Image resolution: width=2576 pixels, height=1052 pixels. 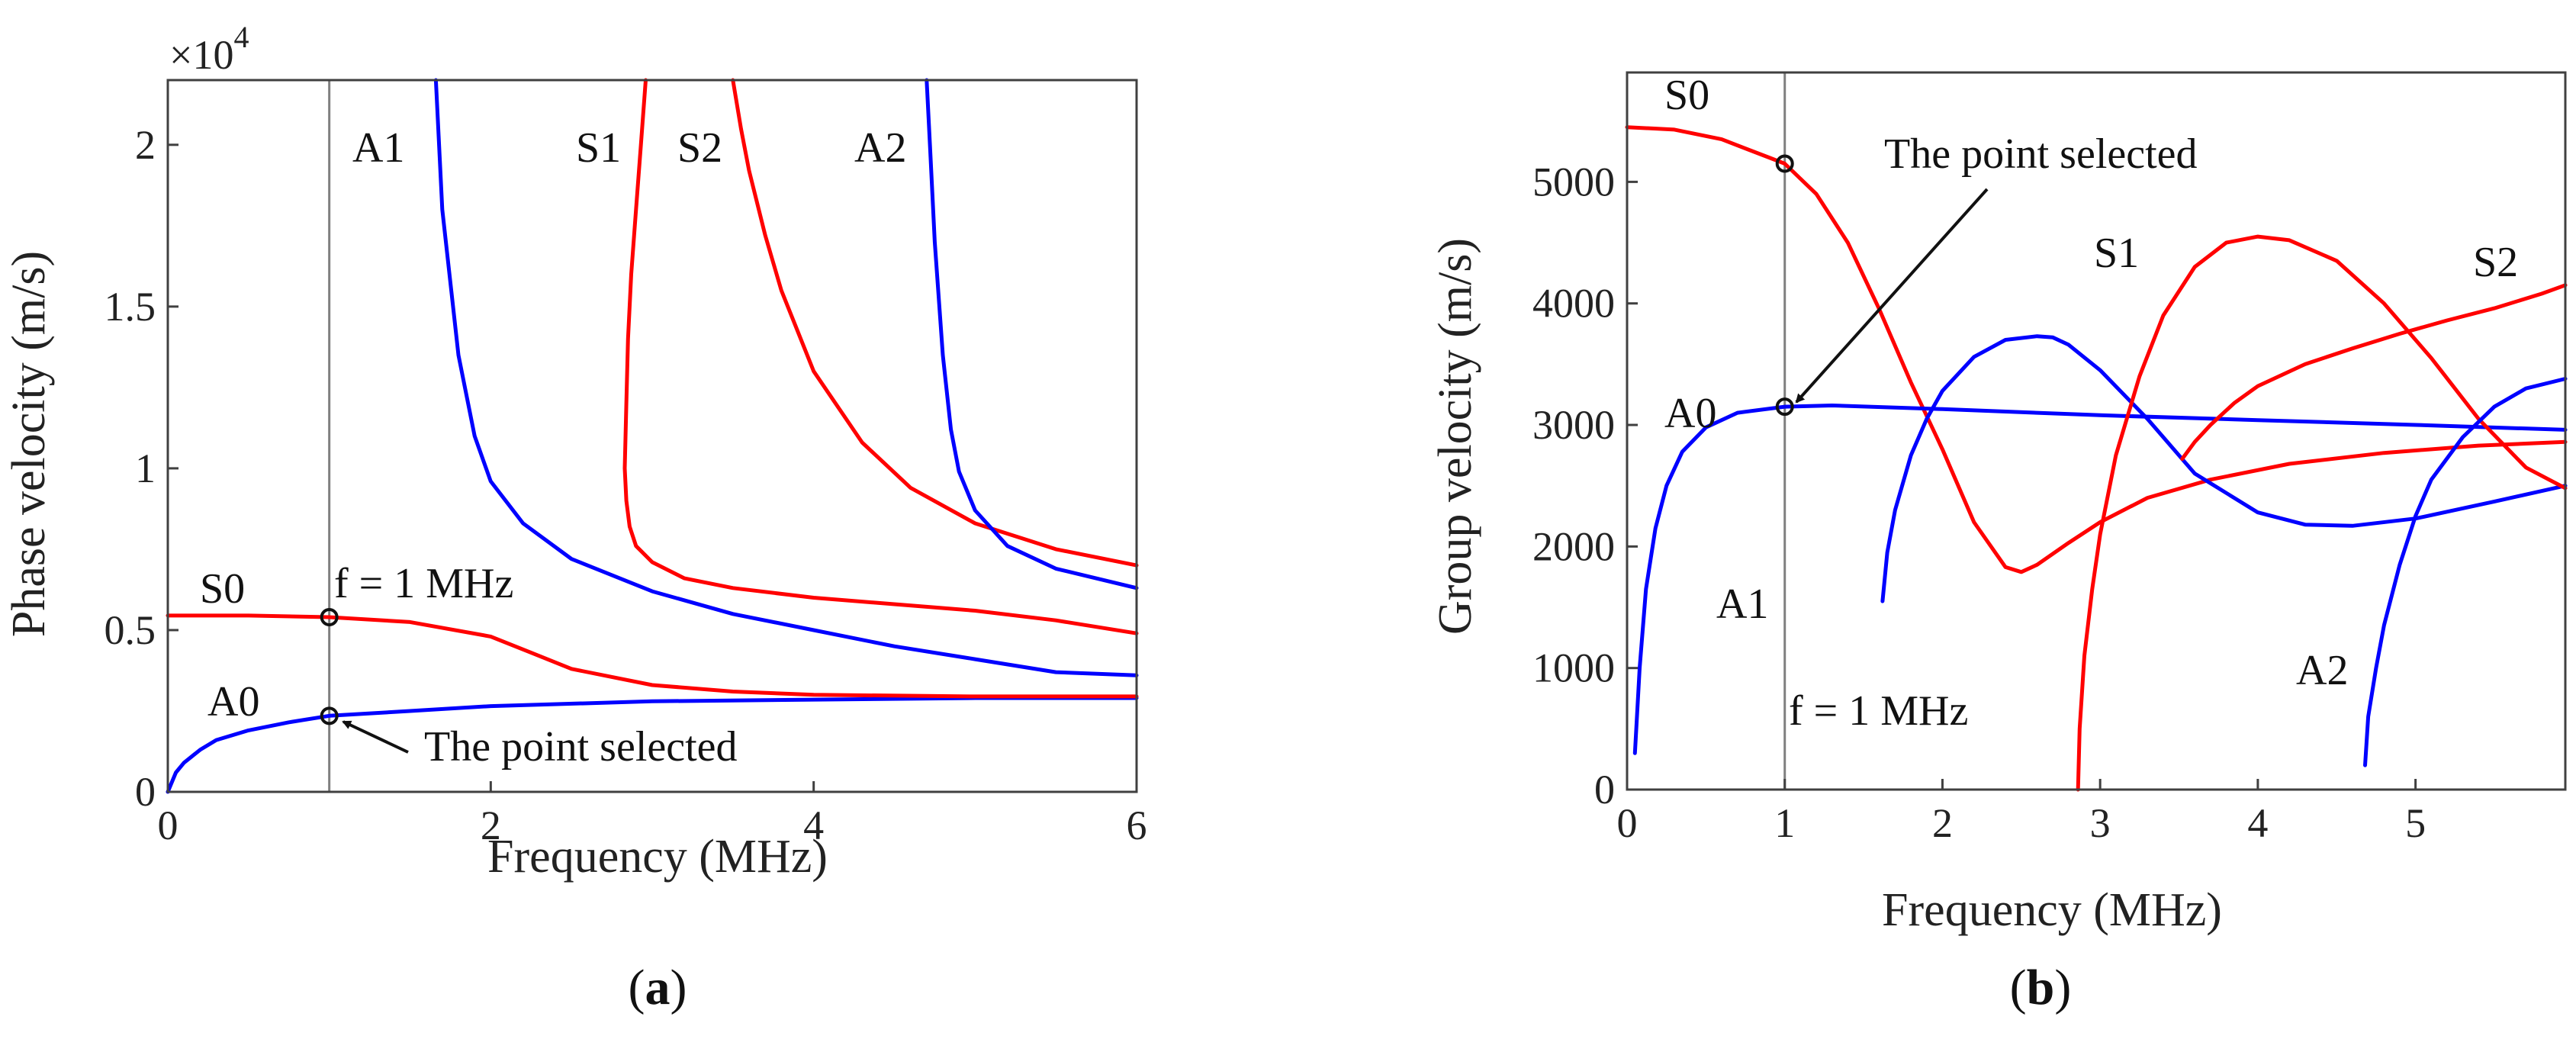 What do you see at coordinates (201, 55) in the screenshot?
I see `y-multiplier-base: ×10` at bounding box center [201, 55].